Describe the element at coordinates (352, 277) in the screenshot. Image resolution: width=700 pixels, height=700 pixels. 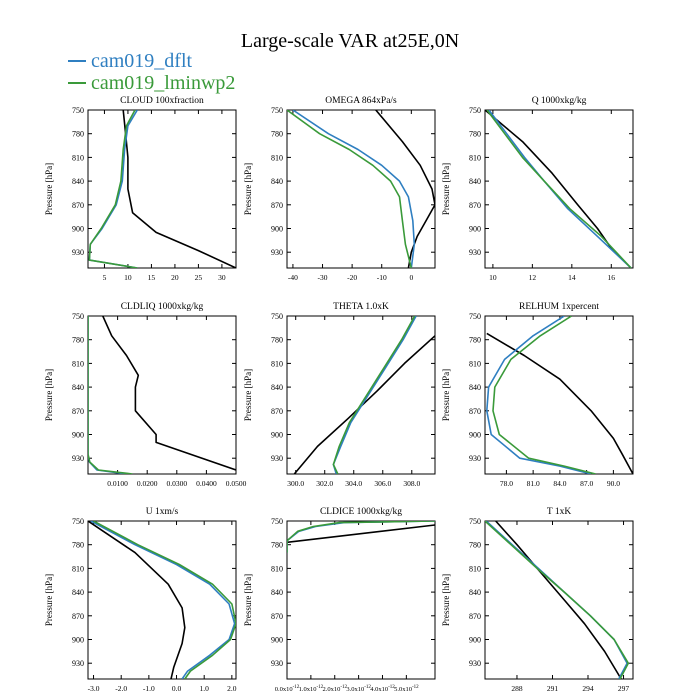
I see `x-tick-label: -20` at that location.